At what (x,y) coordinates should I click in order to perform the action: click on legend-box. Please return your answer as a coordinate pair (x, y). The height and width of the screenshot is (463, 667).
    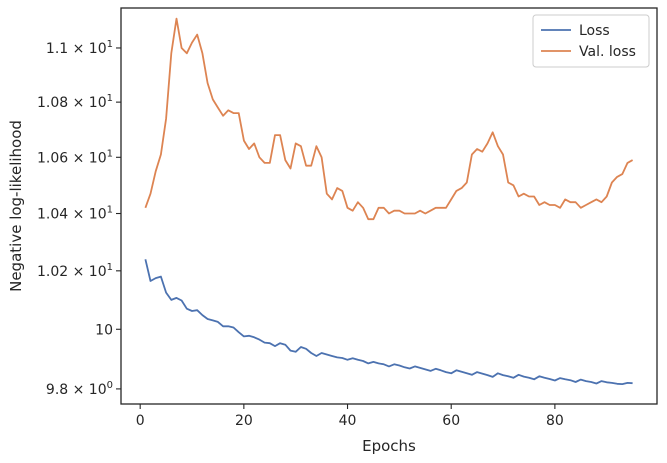
    Looking at the image, I should click on (591, 41).